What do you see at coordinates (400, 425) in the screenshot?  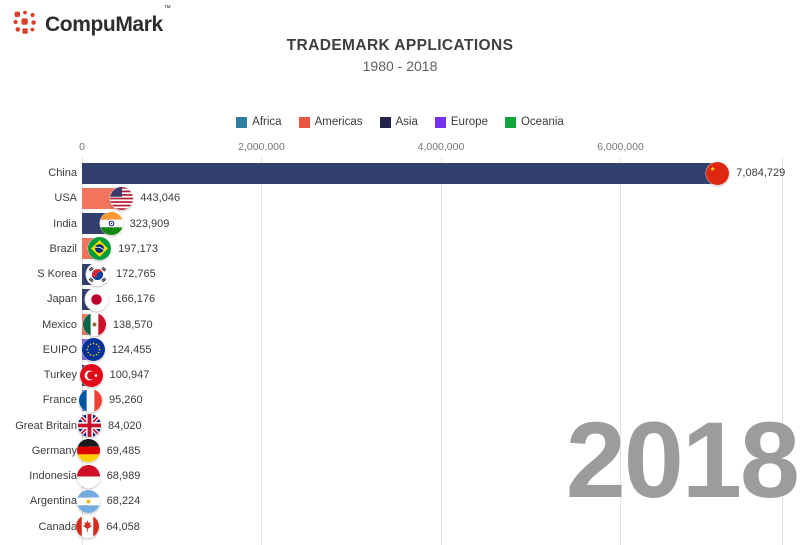 I see `bar-row: Great Britain 84,020` at bounding box center [400, 425].